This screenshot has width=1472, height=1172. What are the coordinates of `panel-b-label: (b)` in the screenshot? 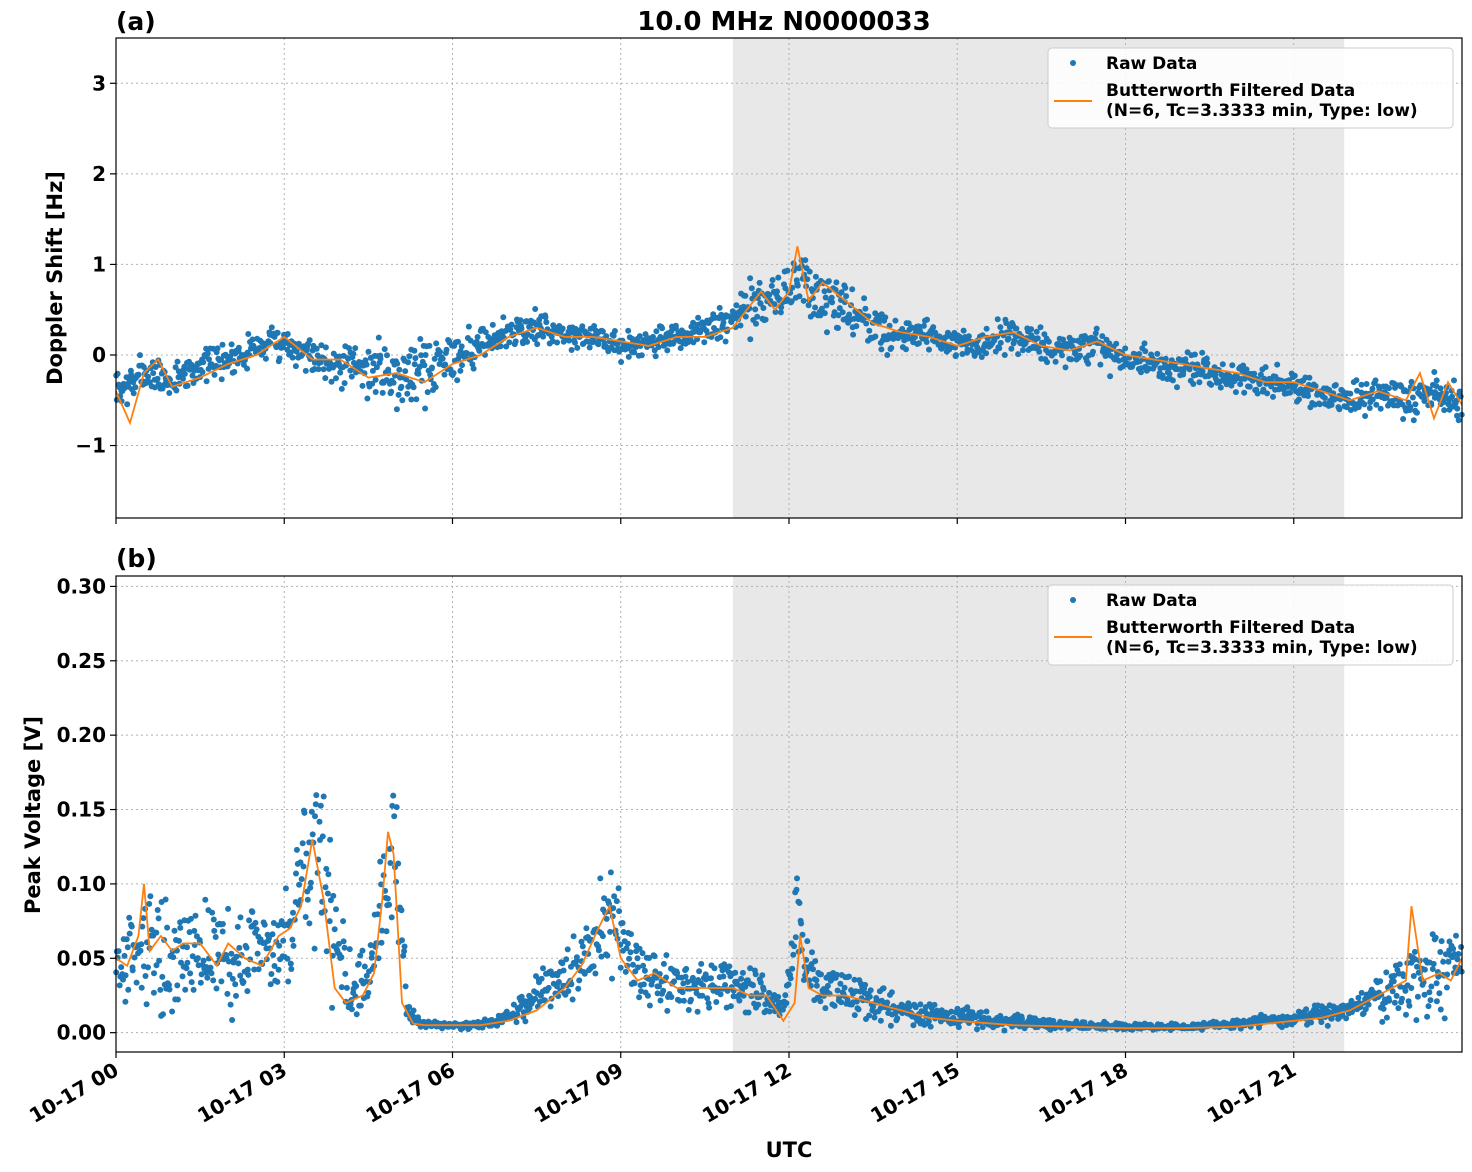 It's located at (136, 558).